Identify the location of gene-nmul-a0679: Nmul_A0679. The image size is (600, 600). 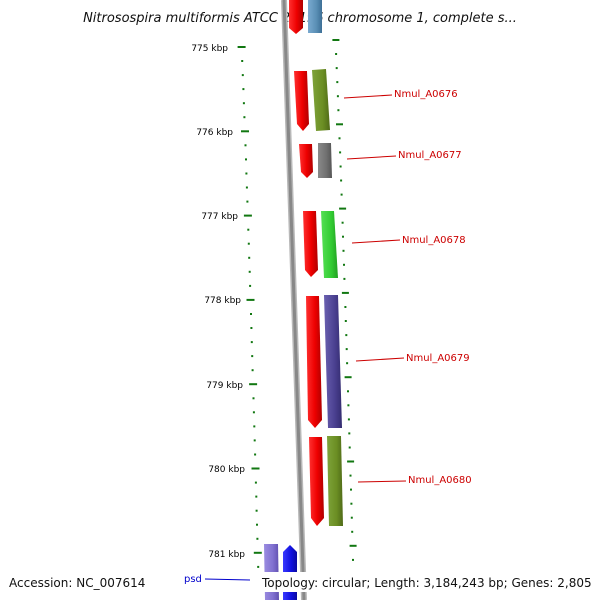
(388, 361).